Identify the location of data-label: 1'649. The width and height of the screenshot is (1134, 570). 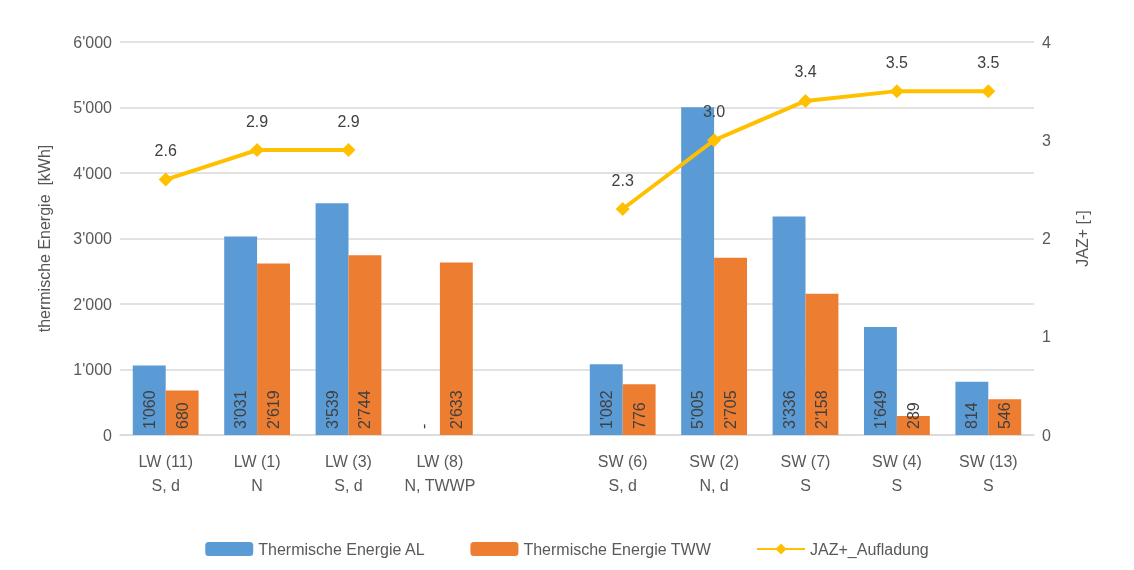
(880, 409).